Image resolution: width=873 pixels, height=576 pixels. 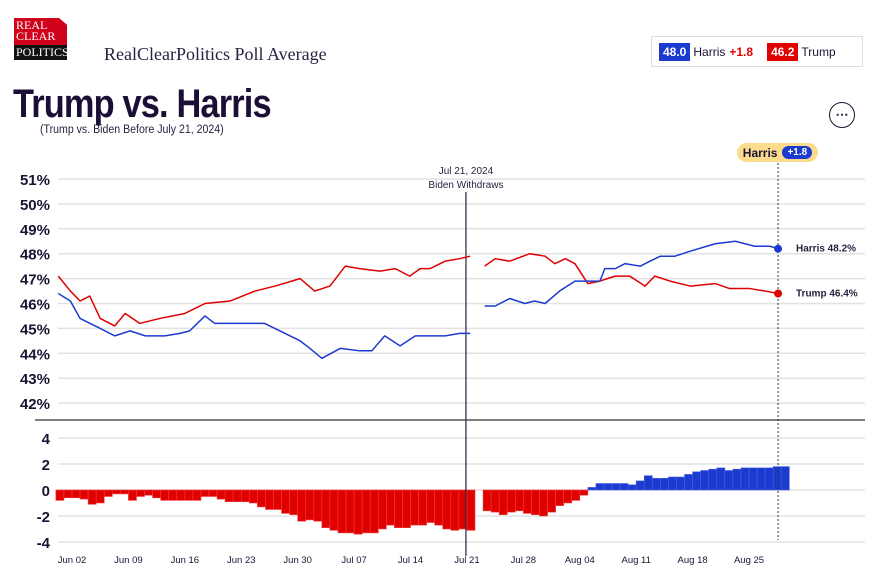 What do you see at coordinates (709, 51) in the screenshot?
I see `harris-label: Harris` at bounding box center [709, 51].